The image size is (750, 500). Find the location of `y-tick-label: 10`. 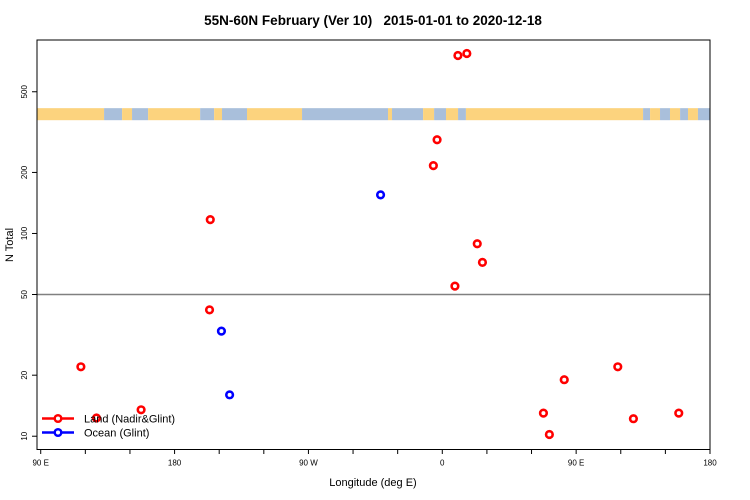

y-tick-label: 10 is located at coordinates (24, 435).